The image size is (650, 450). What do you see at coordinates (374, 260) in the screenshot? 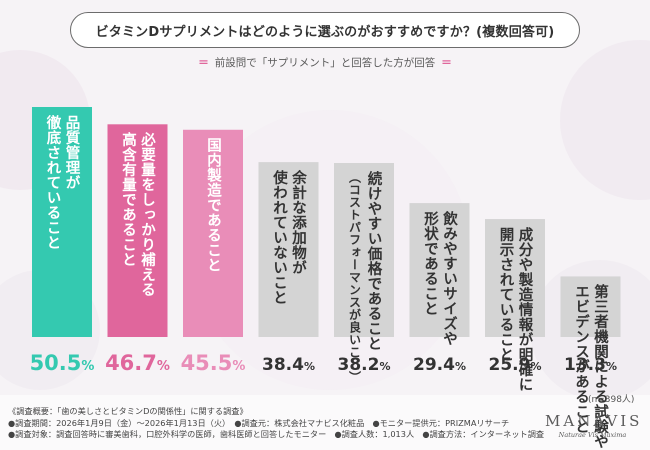
I see `bar-label-5-line-1: 続けやすい価格であること` at bounding box center [374, 260].